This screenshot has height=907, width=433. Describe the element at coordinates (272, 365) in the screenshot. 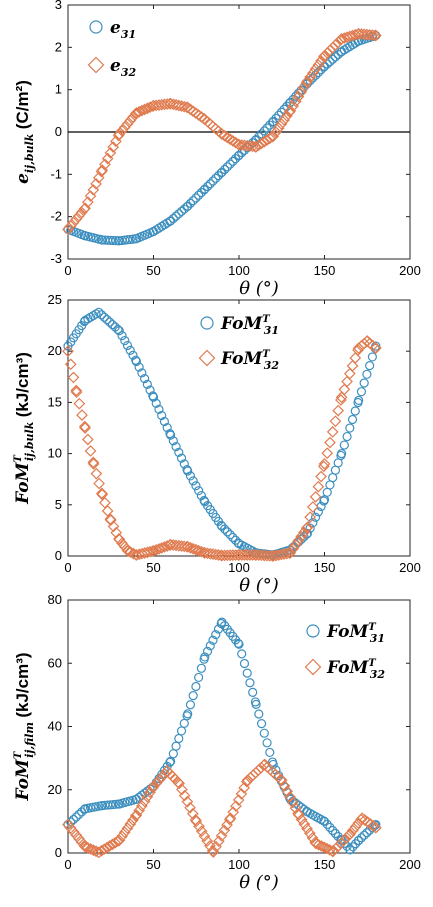

I see `legend-label-sub: 32` at that location.